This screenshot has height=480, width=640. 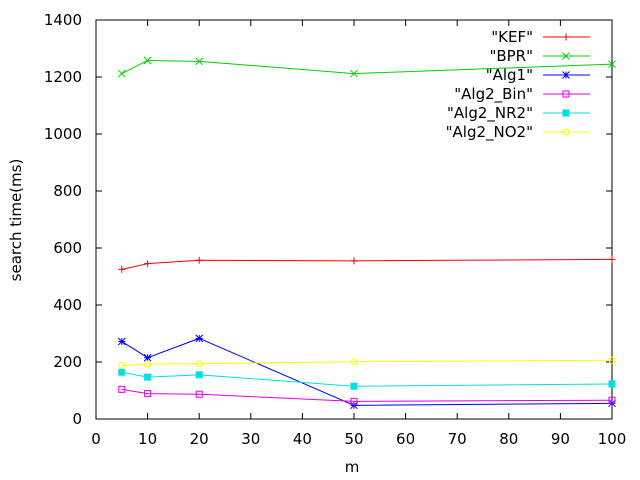 I want to click on legend-label: "Alg2_NR2", so click(x=490, y=113).